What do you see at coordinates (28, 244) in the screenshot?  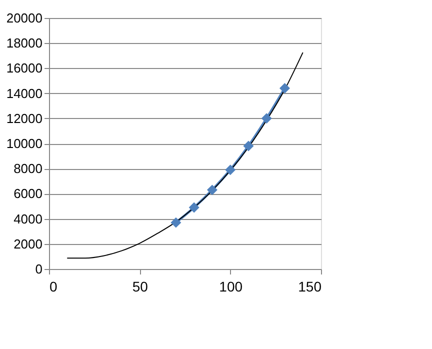 I see `y-tick-label: 2000` at bounding box center [28, 244].